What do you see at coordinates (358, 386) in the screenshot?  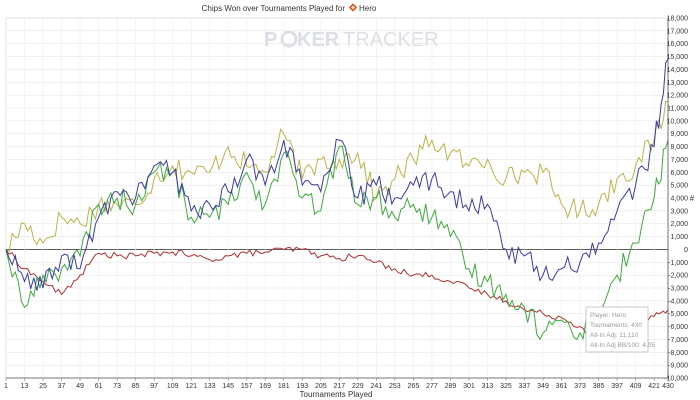 I see `x-tick-label: 229` at bounding box center [358, 386].